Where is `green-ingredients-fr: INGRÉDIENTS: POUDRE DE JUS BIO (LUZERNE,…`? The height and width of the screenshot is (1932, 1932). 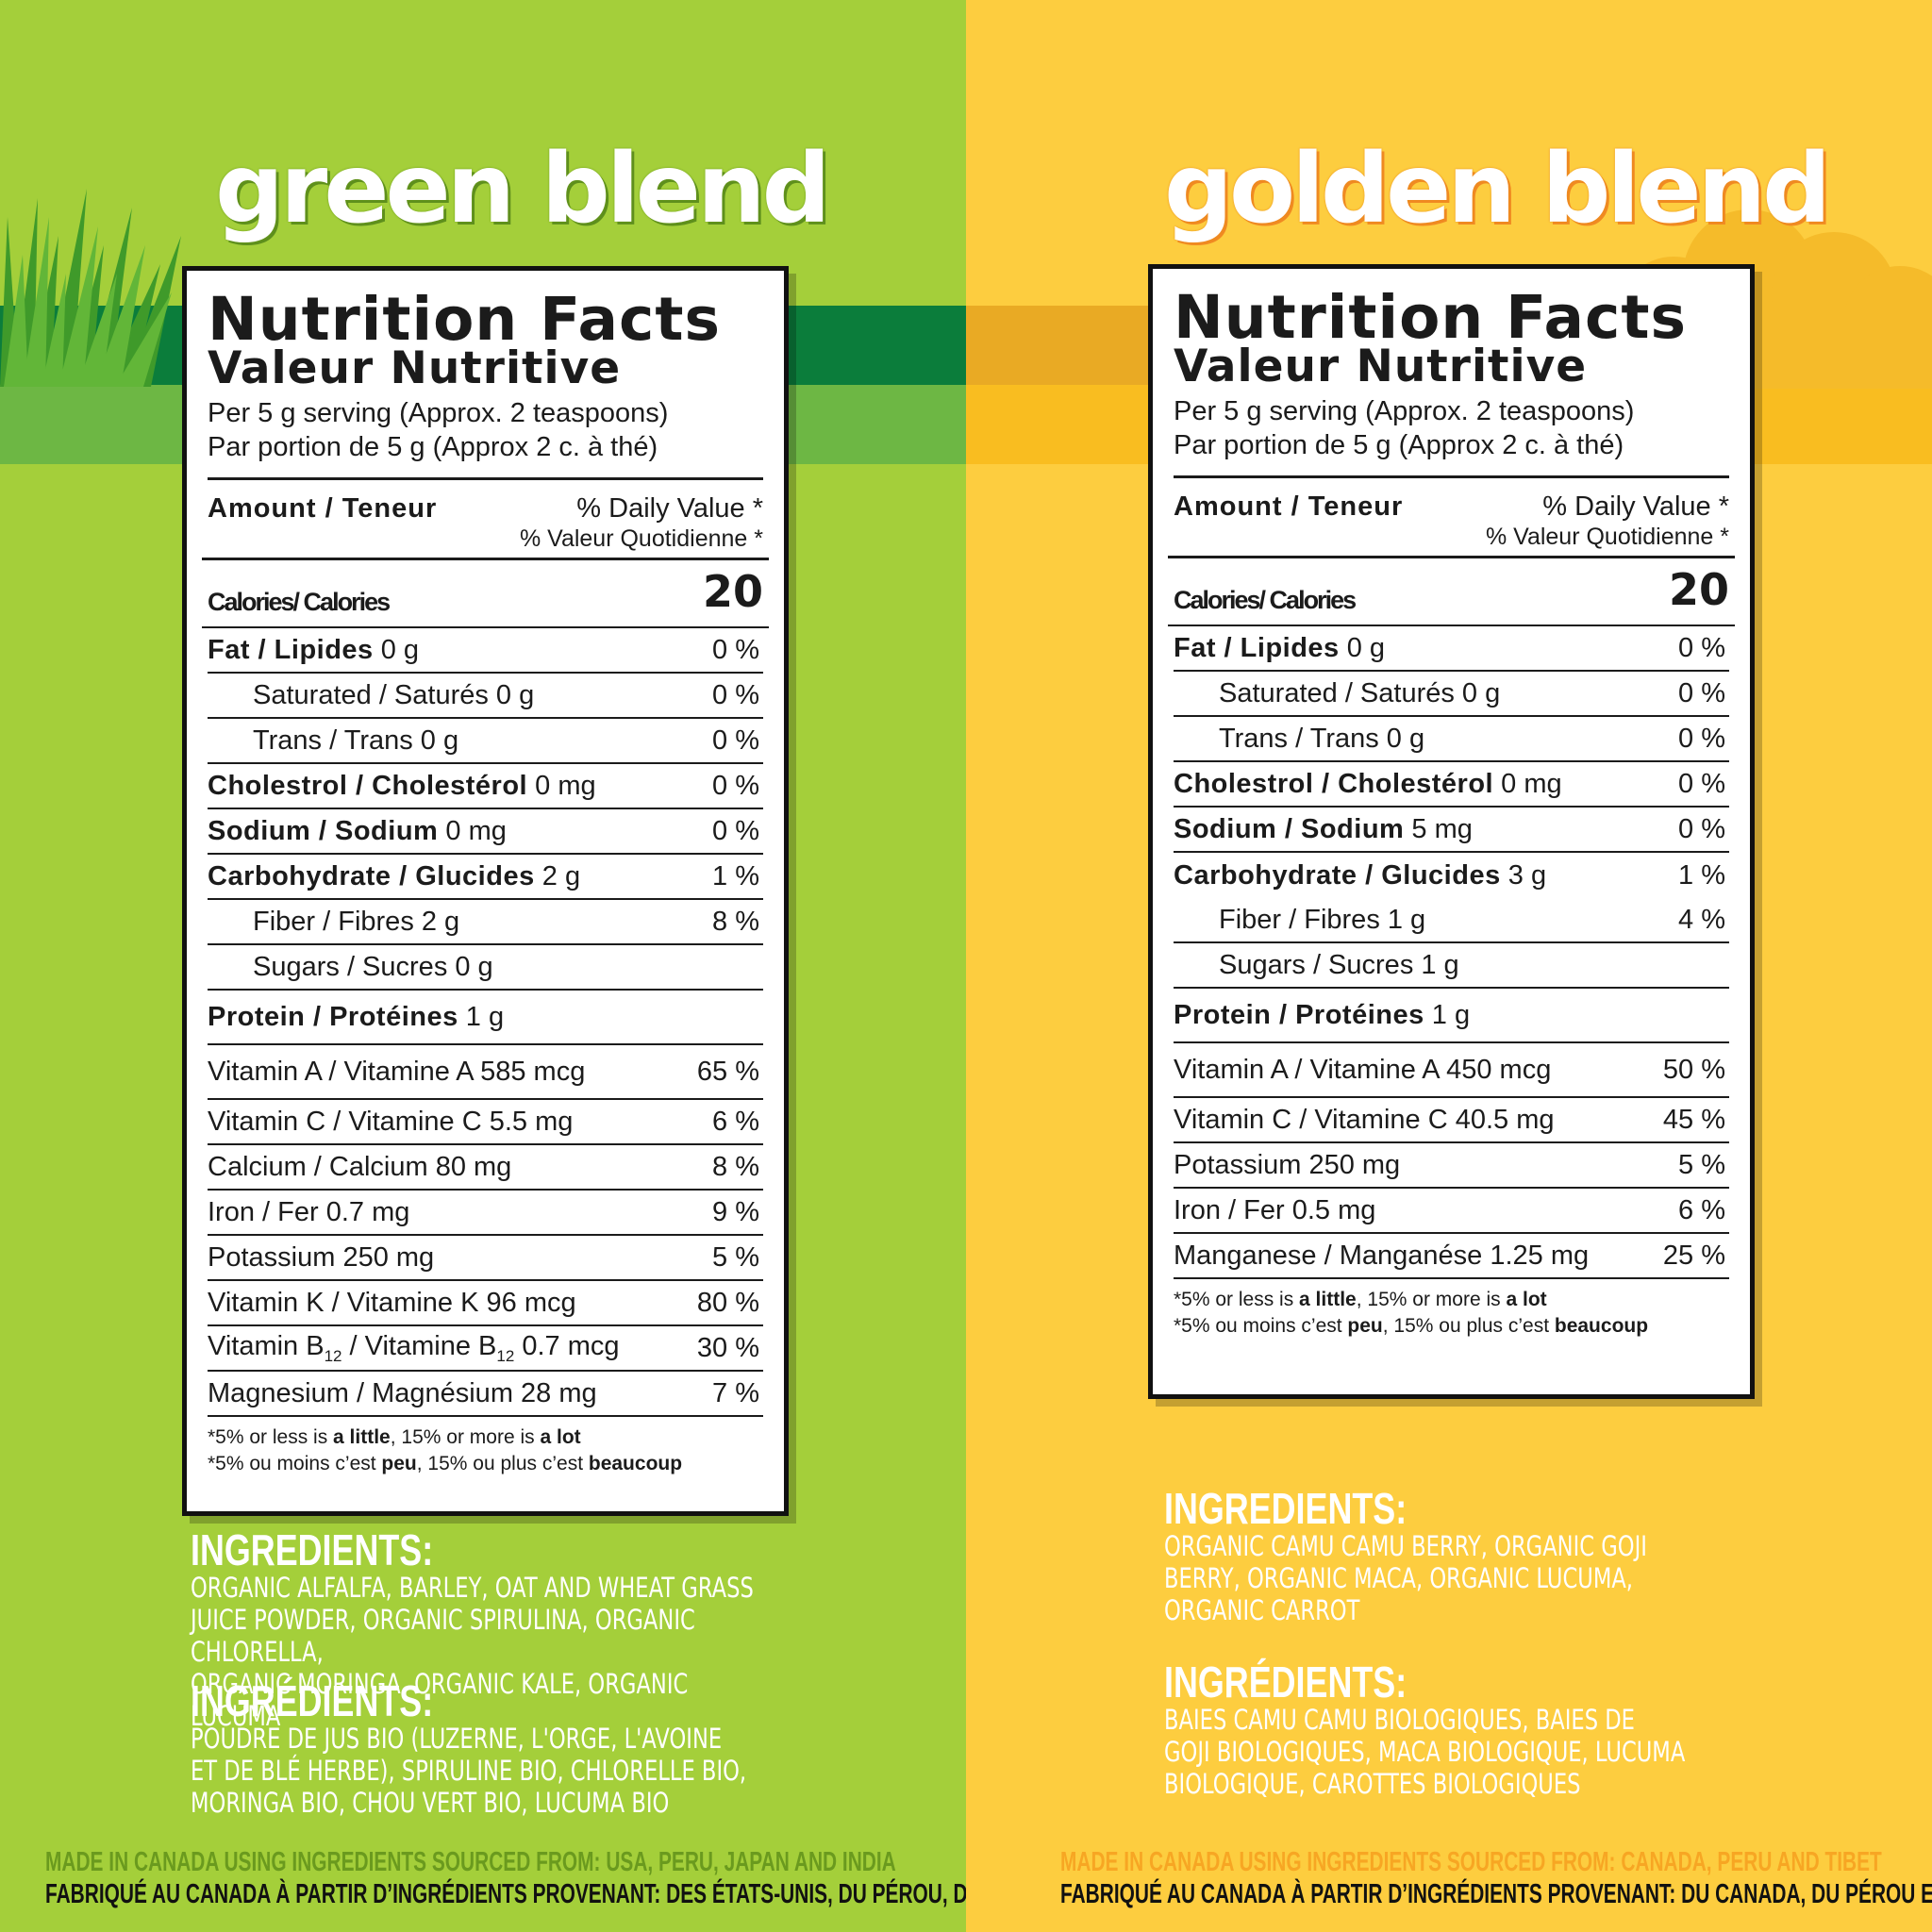
green-ingredients-fr: INGRÉDIENTS: POUDRE DE JUS BIO (LUZERNE,… is located at coordinates (563, 1749).